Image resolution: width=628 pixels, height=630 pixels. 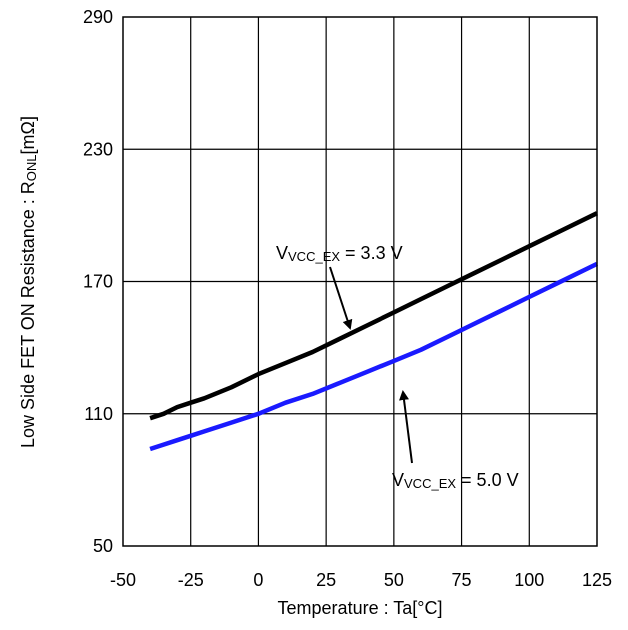 I want to click on y-tick-label: 290, so click(x=98, y=17).